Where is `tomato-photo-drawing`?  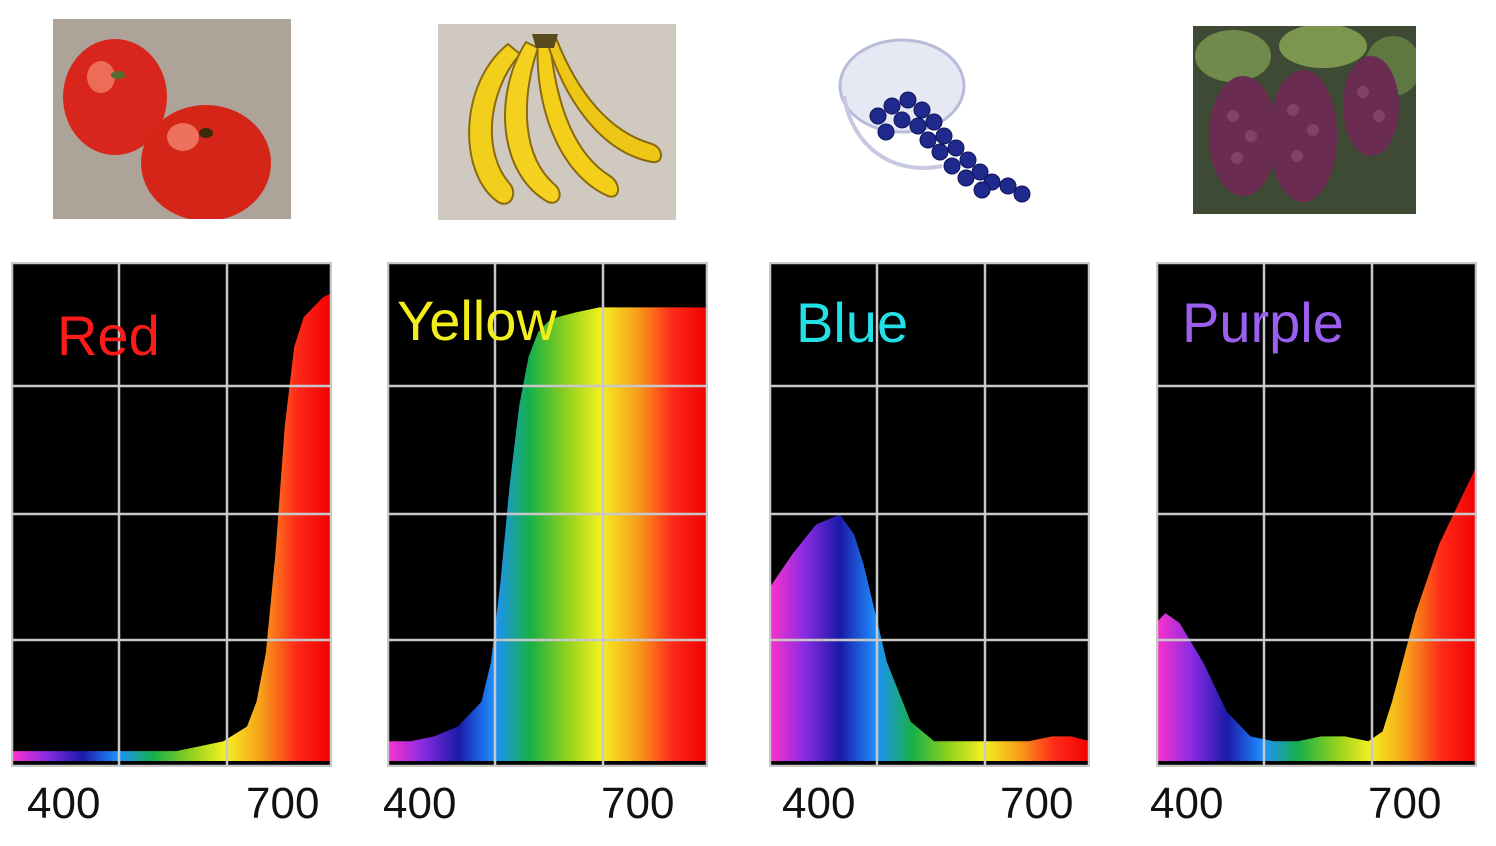 tomato-photo-drawing is located at coordinates (172, 119).